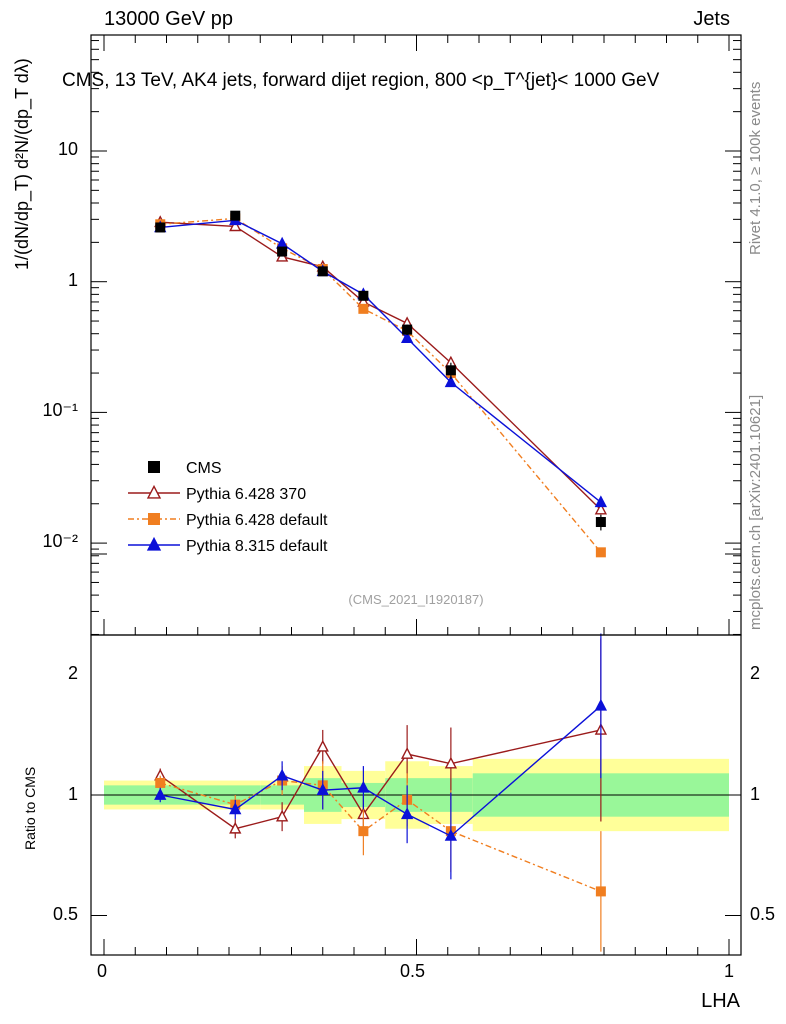 The image size is (786, 1024). What do you see at coordinates (72, 280) in the screenshot?
I see `y-tick-label-1: 1` at bounding box center [72, 280].